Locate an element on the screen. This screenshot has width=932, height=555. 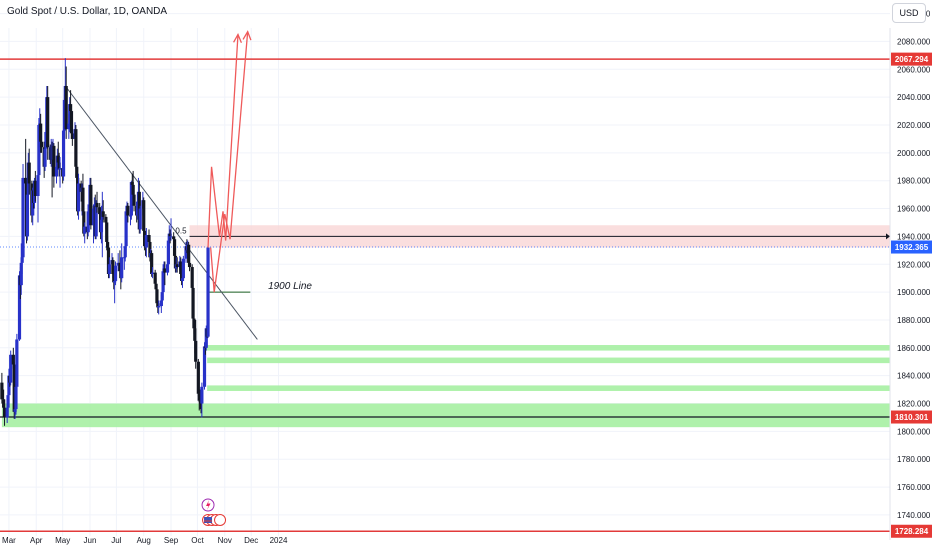
last-price-price-tag-label: 1932.365 is located at coordinates (912, 247).